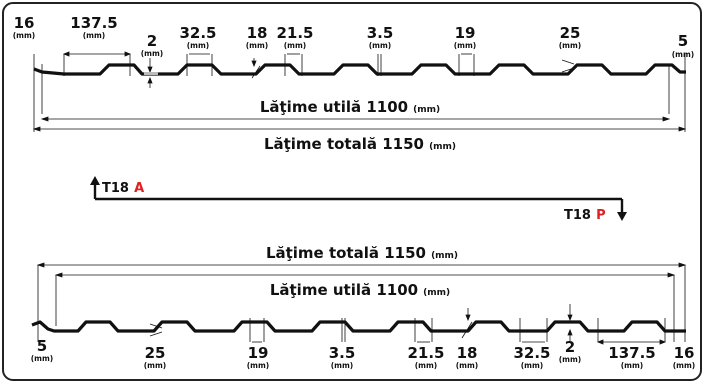 The height and width of the screenshot is (385, 704). What do you see at coordinates (197, 33) in the screenshot?
I see `top-dim-value: 32.5` at bounding box center [197, 33].